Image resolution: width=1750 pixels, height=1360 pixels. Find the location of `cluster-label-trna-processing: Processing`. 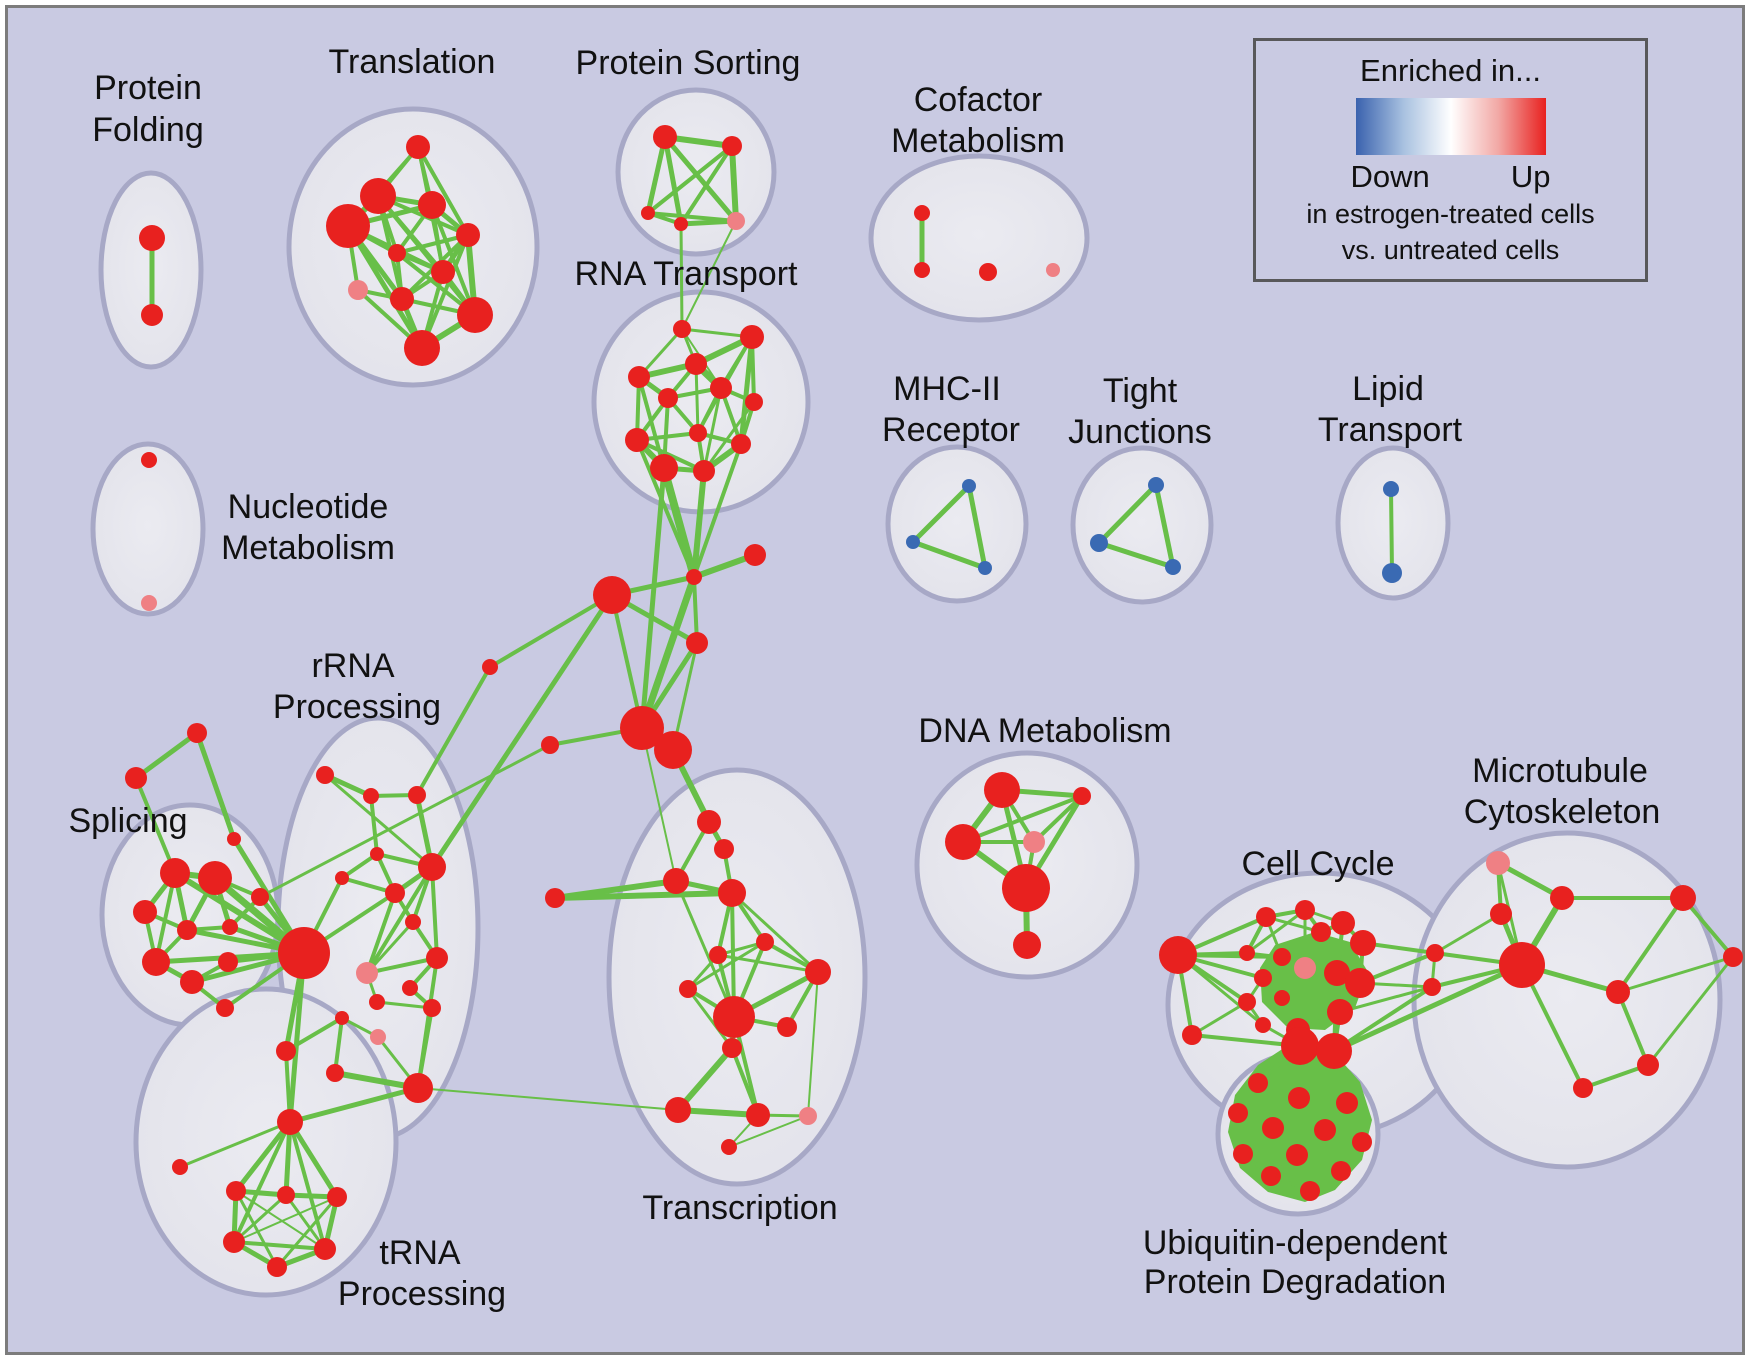

cluster-label-trna-processing: Processing is located at coordinates (422, 1294).